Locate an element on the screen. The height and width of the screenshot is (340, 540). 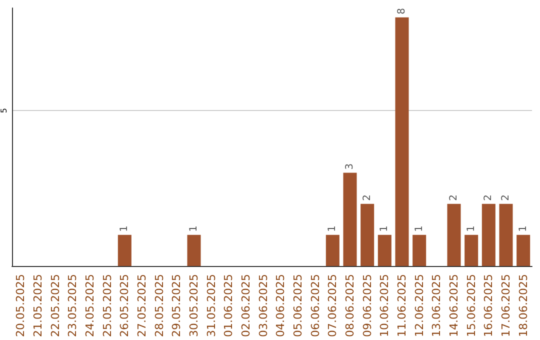
x-tick-label: 06.06.2025 is located at coordinates (315, 306).